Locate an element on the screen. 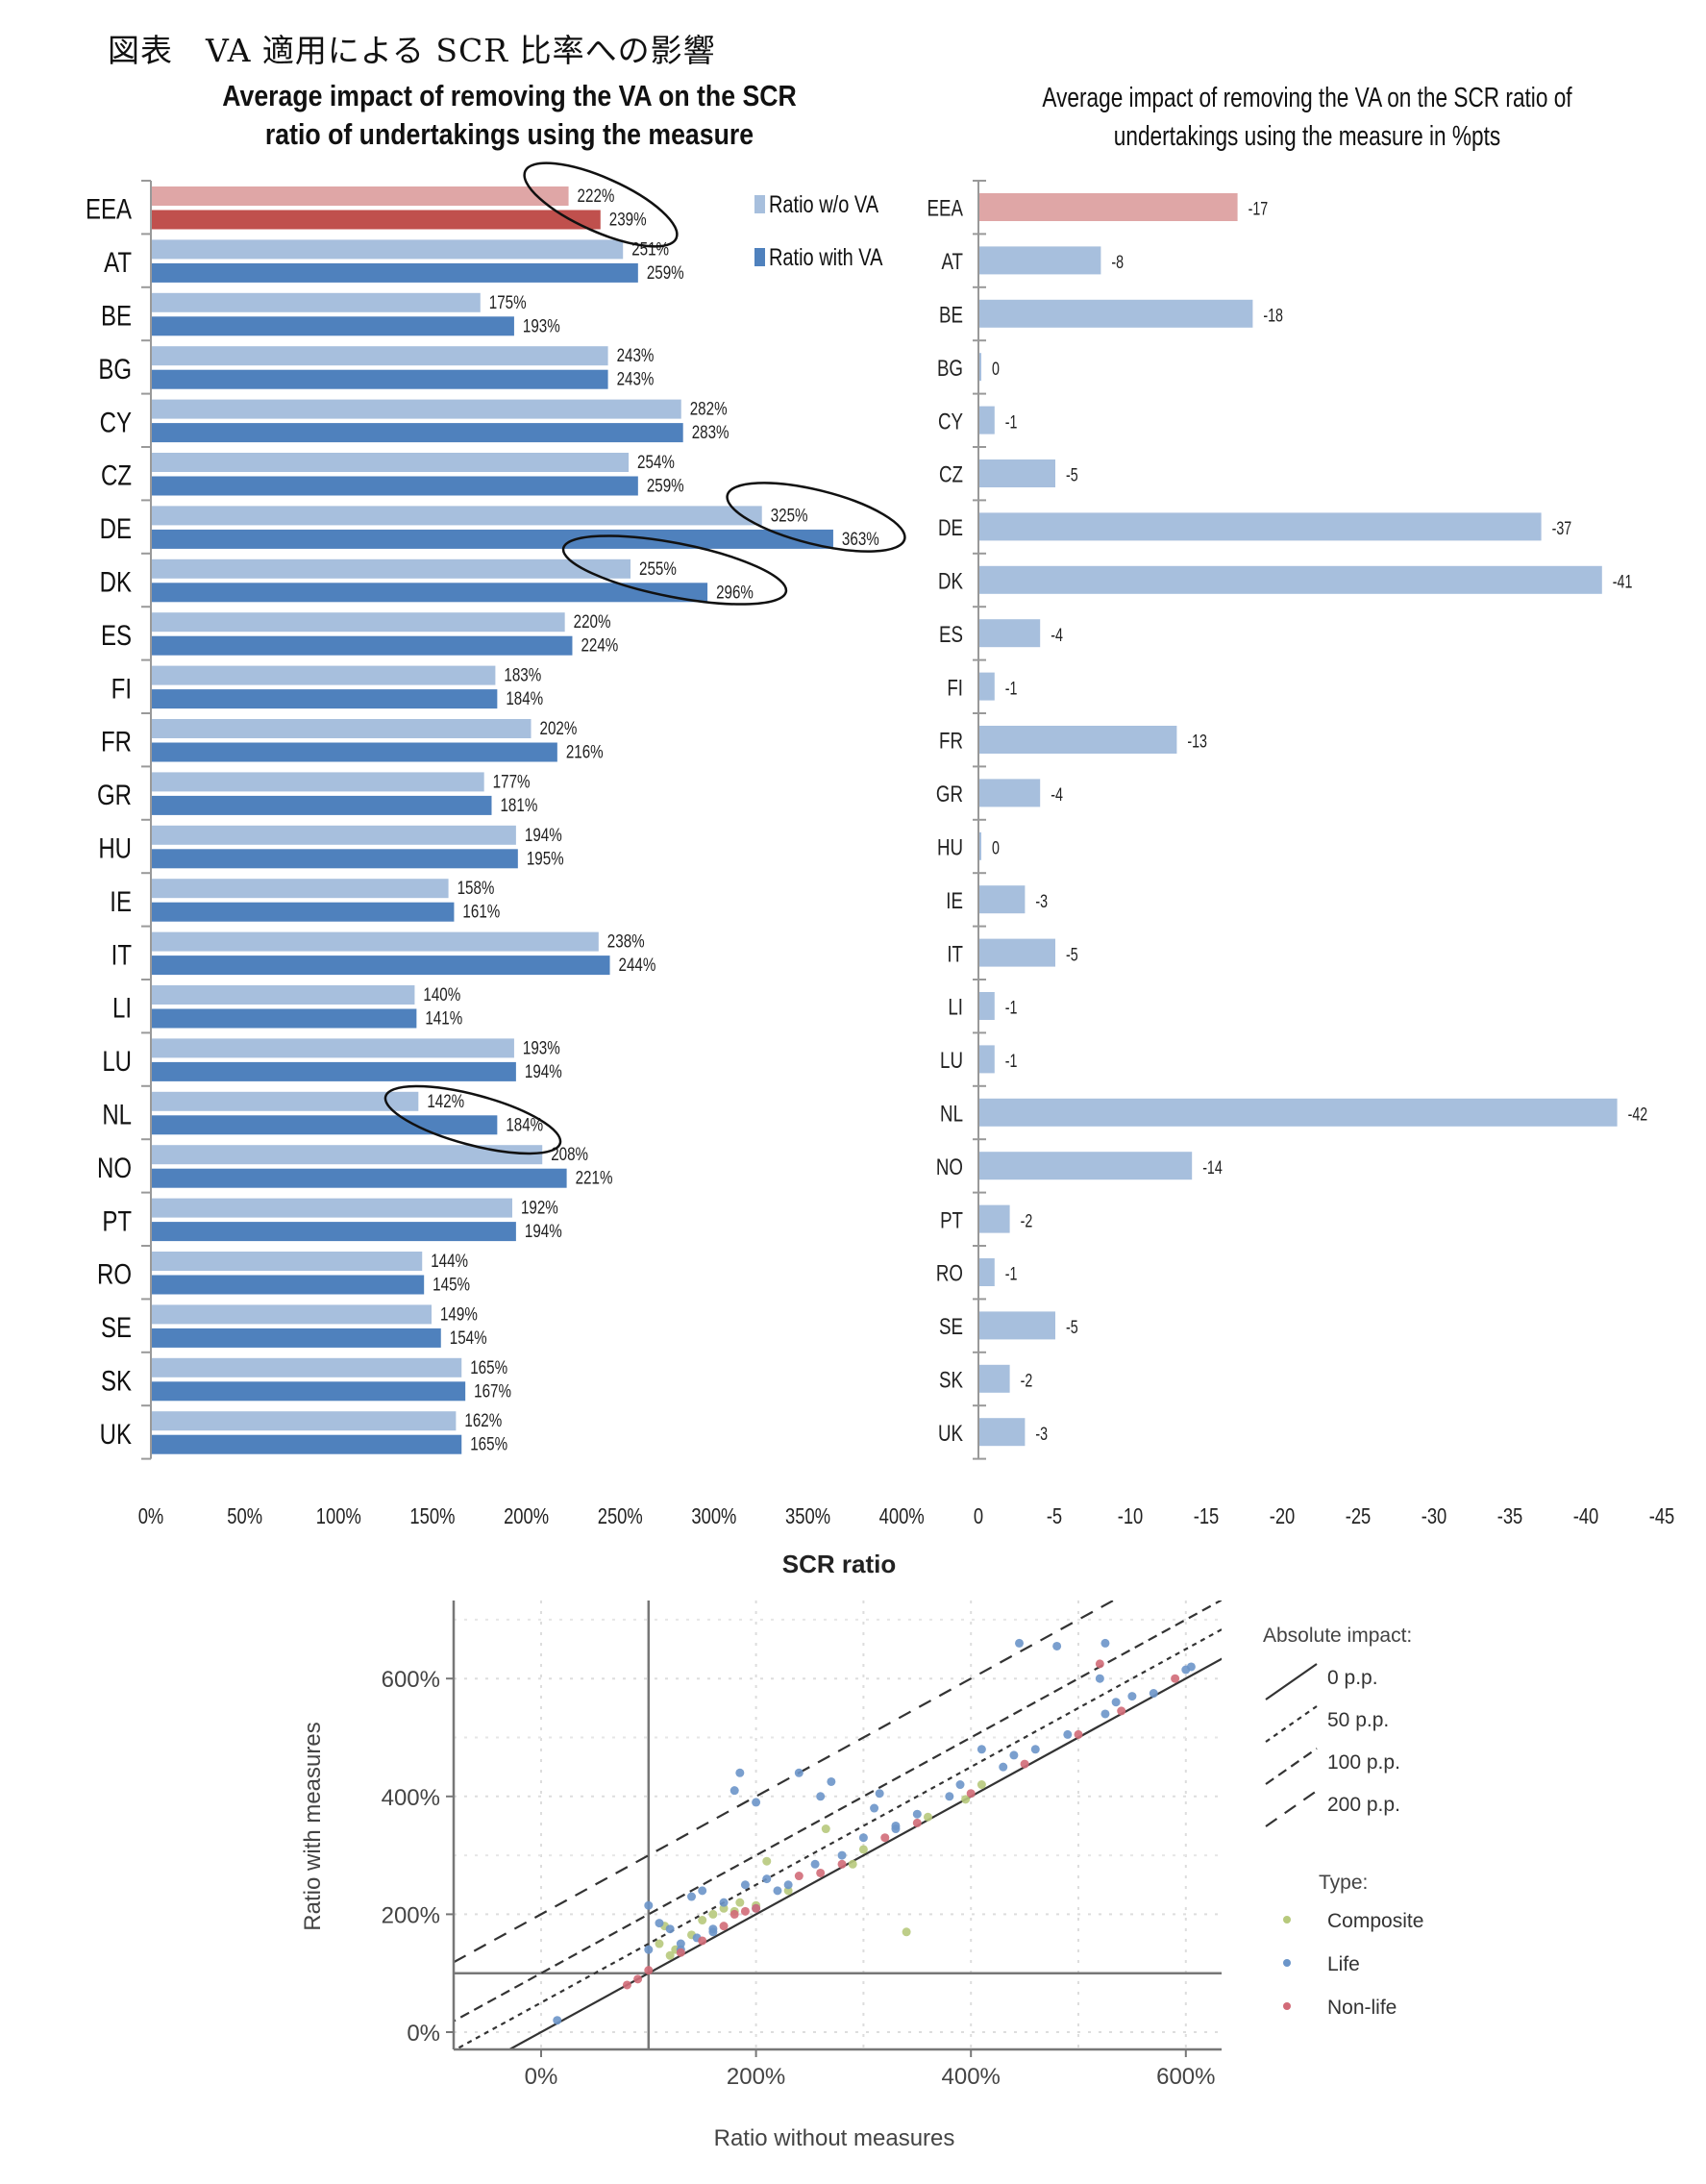 This screenshot has width=1706, height=2184. x-axis-title: SCR ratio is located at coordinates (839, 1564).